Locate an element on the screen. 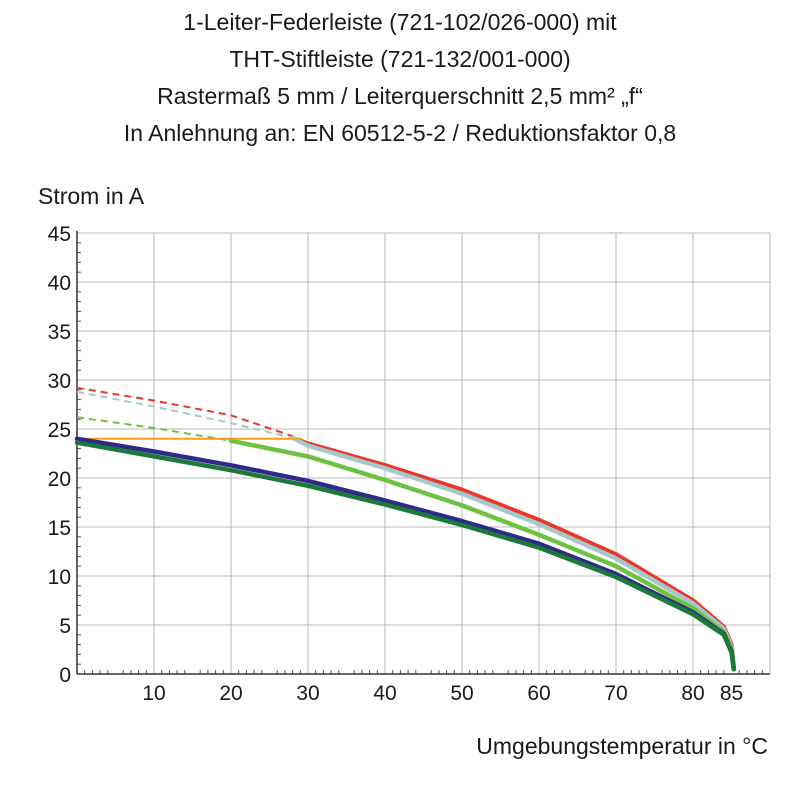  y-axis-title: Strom in A is located at coordinates (91, 196).